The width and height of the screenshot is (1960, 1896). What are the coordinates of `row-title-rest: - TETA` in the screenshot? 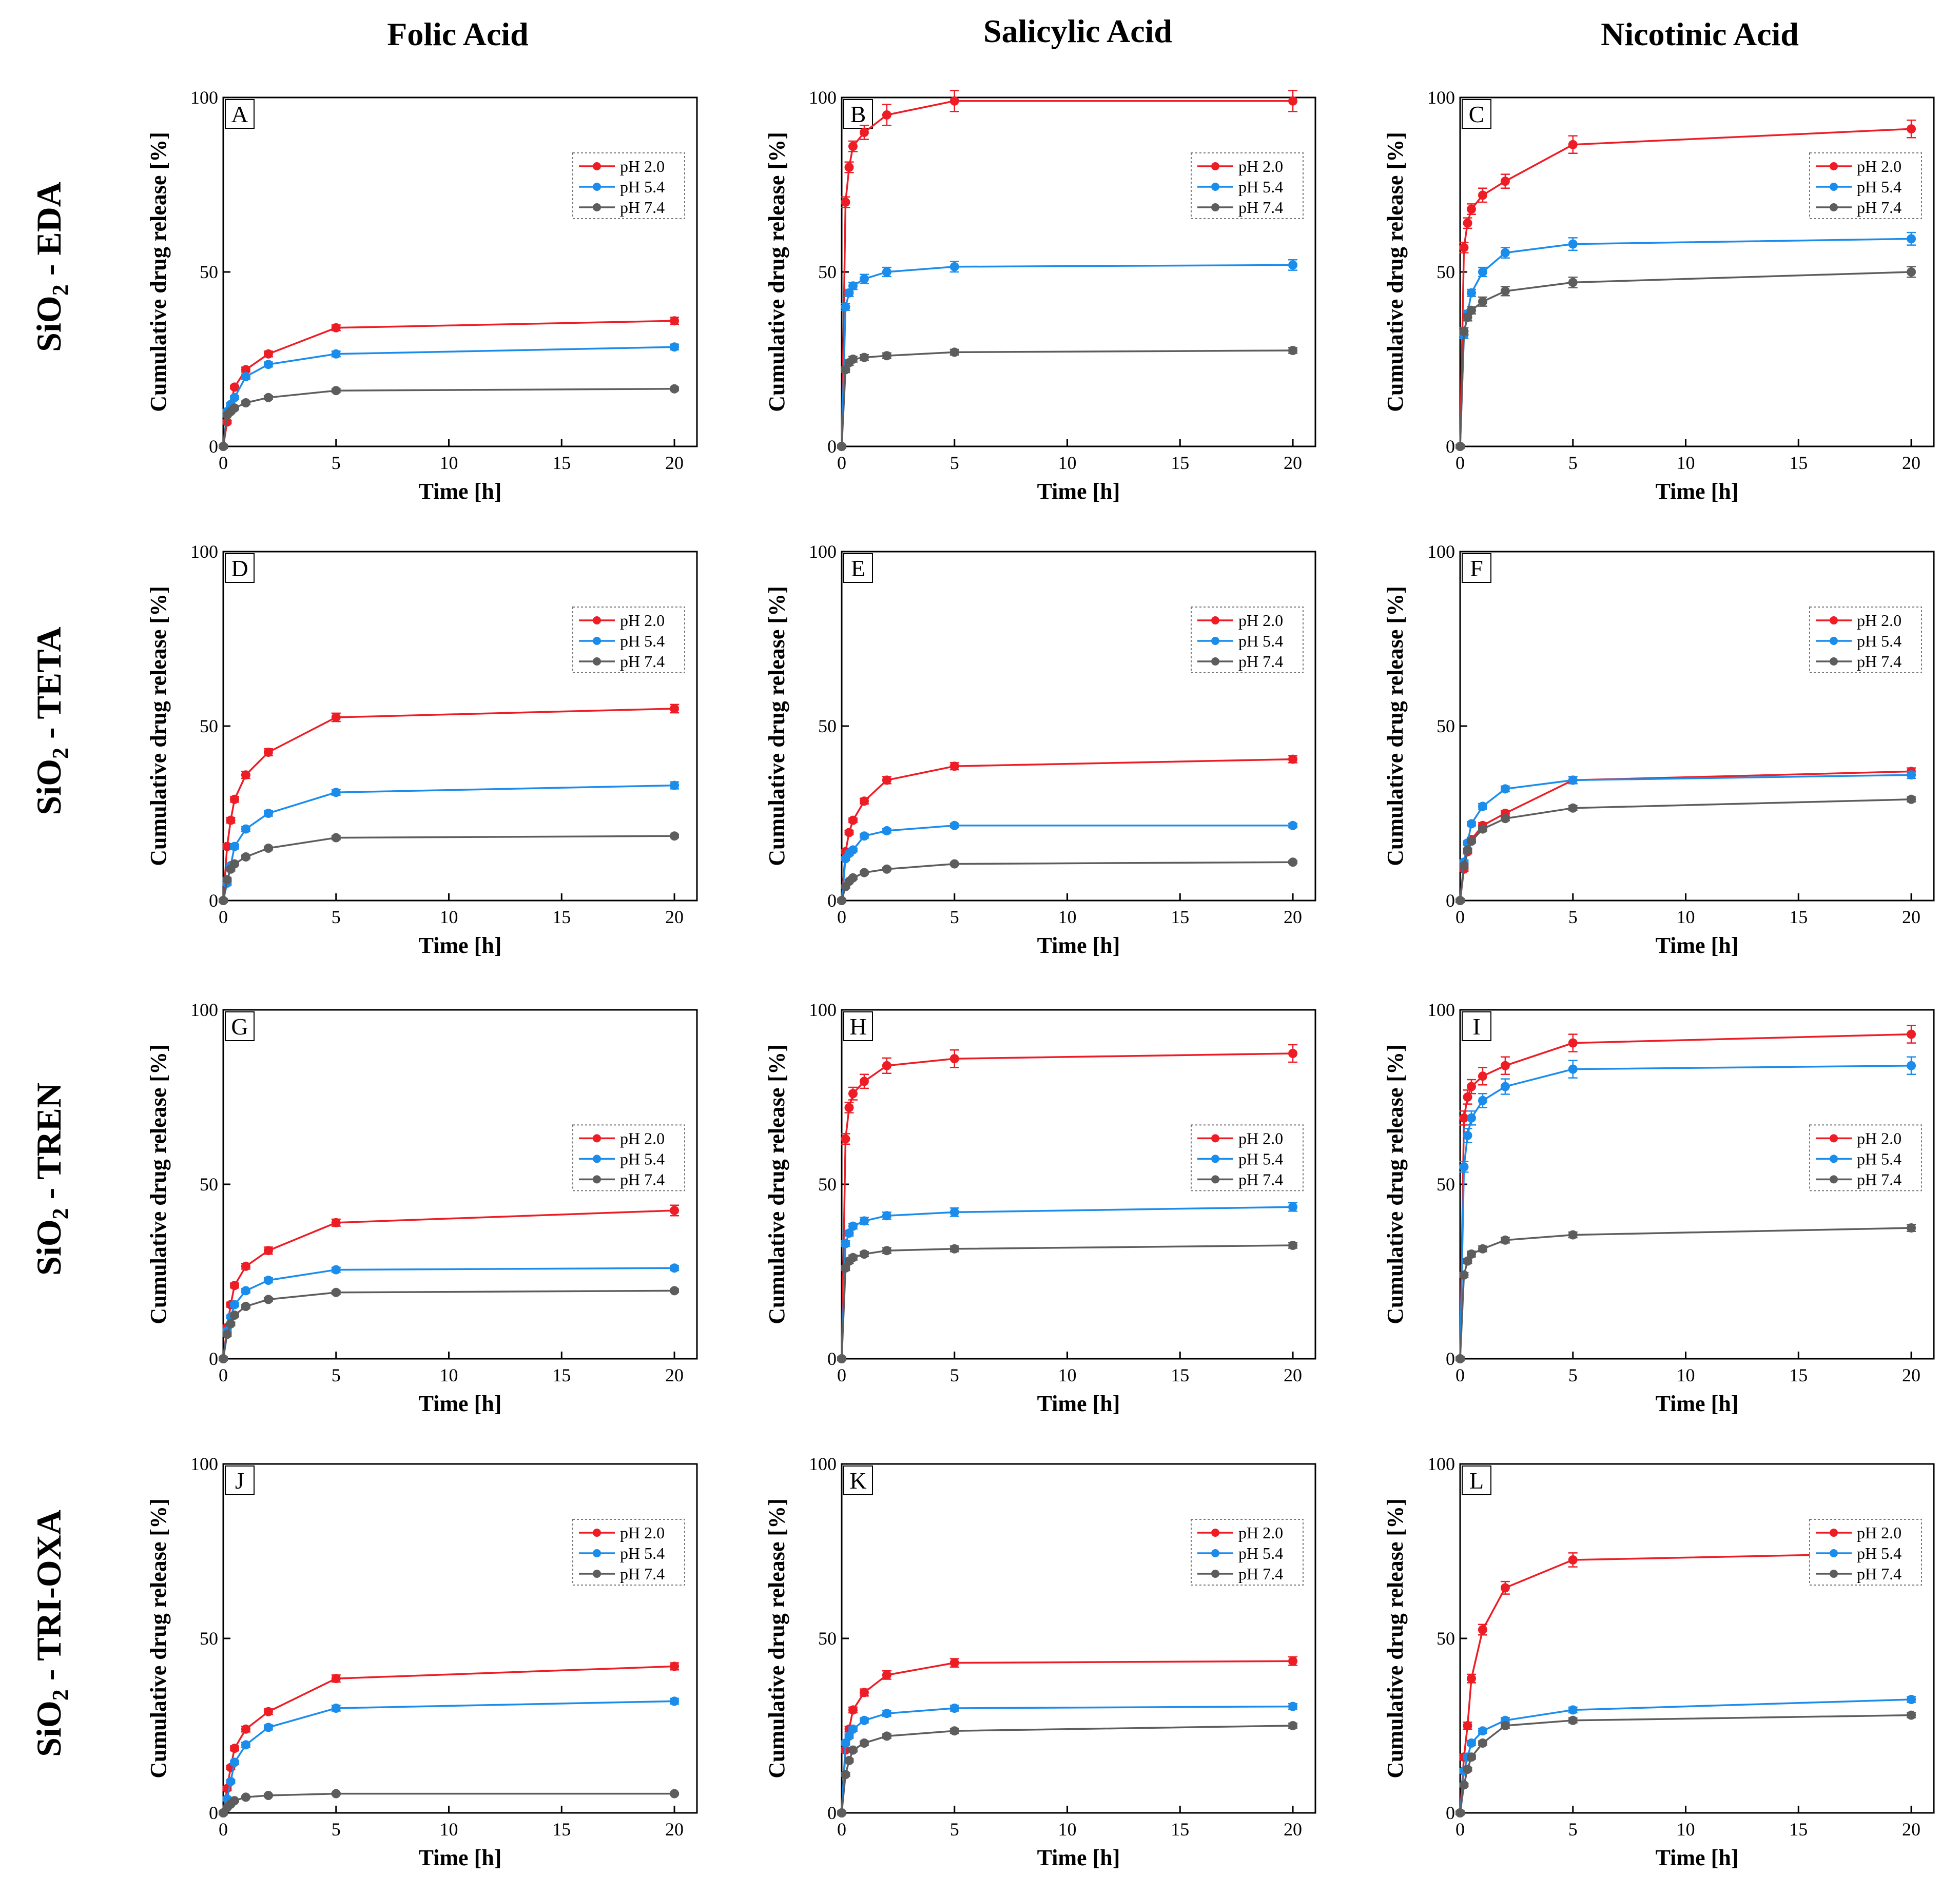 It's located at (48, 688).